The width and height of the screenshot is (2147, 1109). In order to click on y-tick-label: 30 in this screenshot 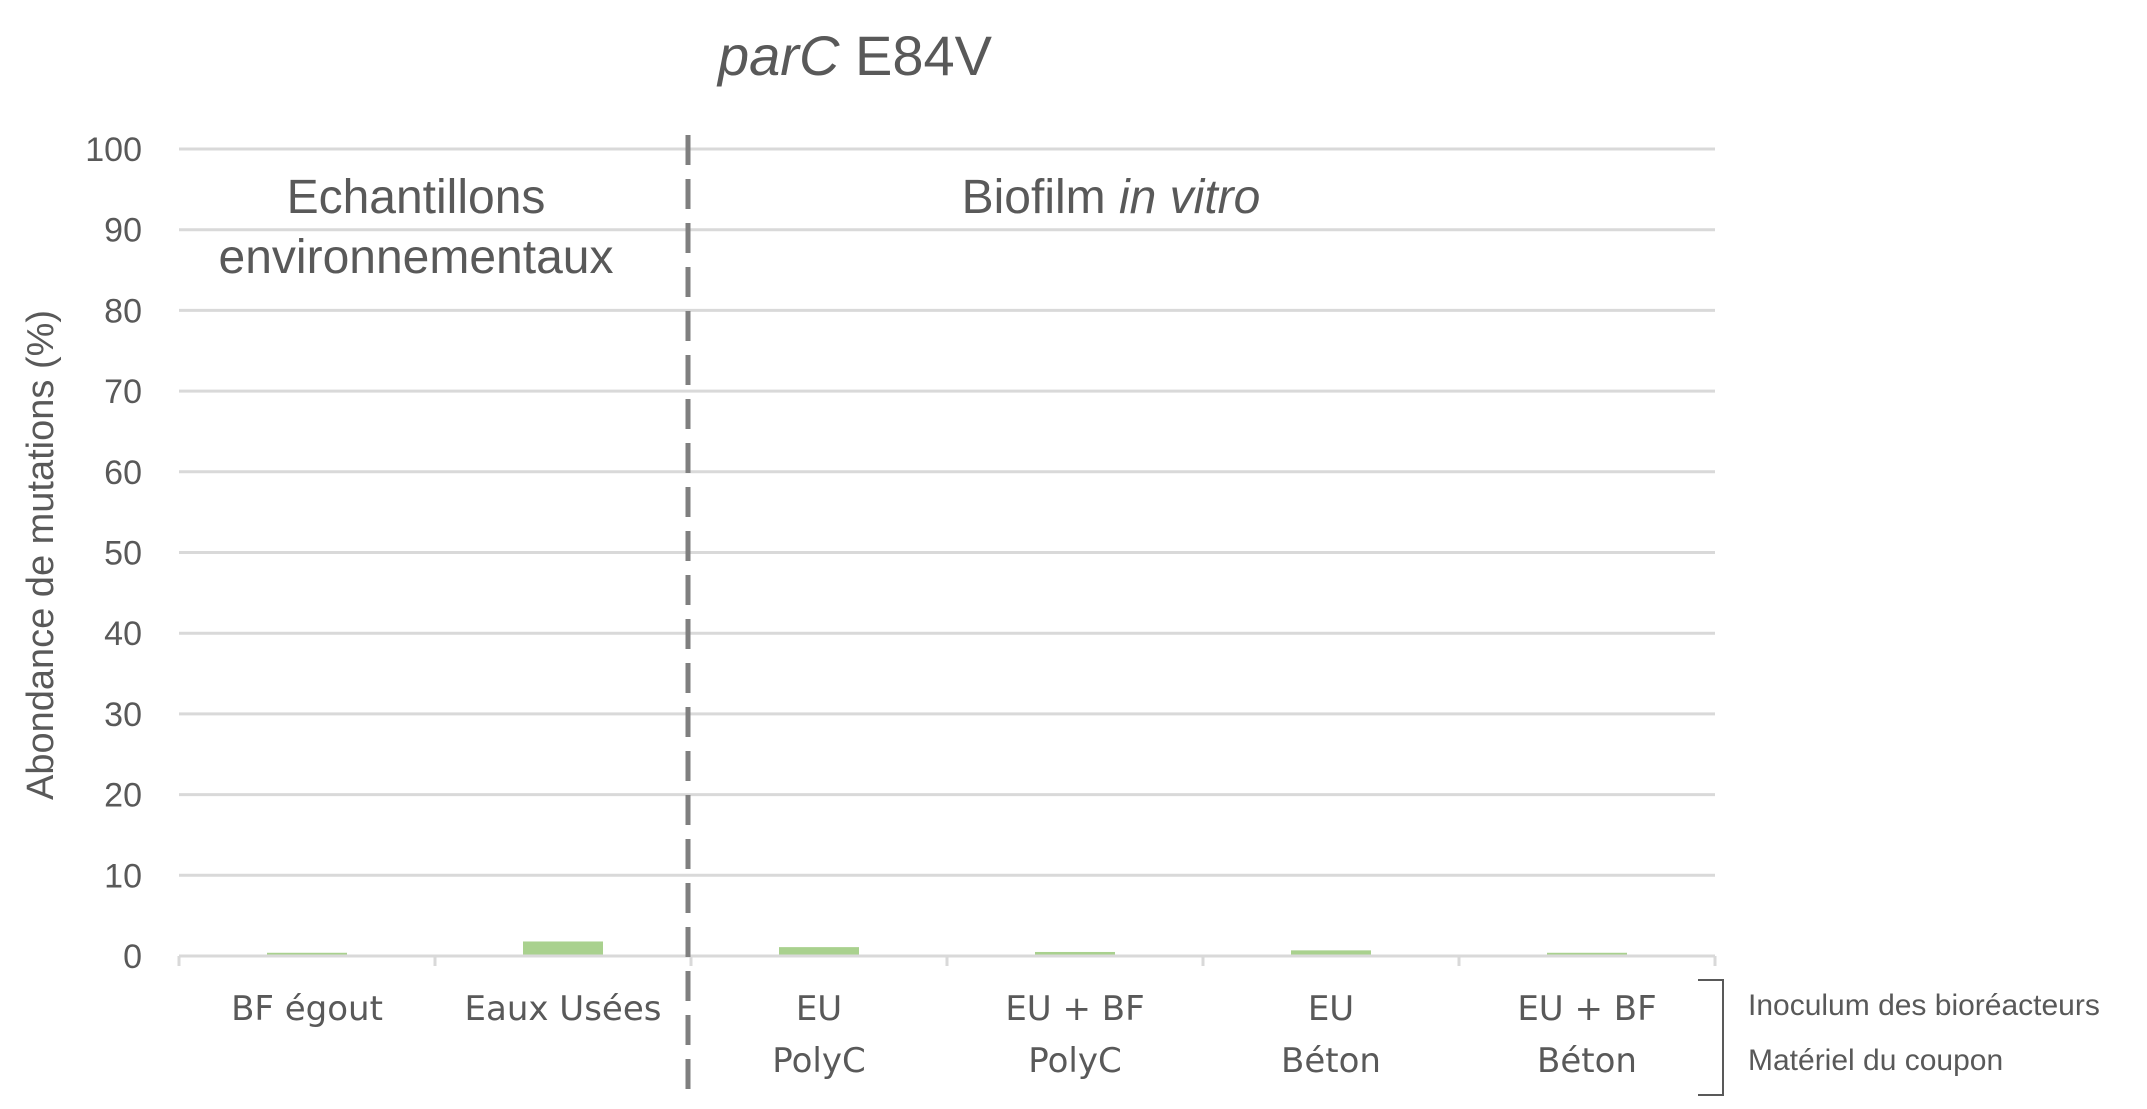, I will do `click(123, 715)`.